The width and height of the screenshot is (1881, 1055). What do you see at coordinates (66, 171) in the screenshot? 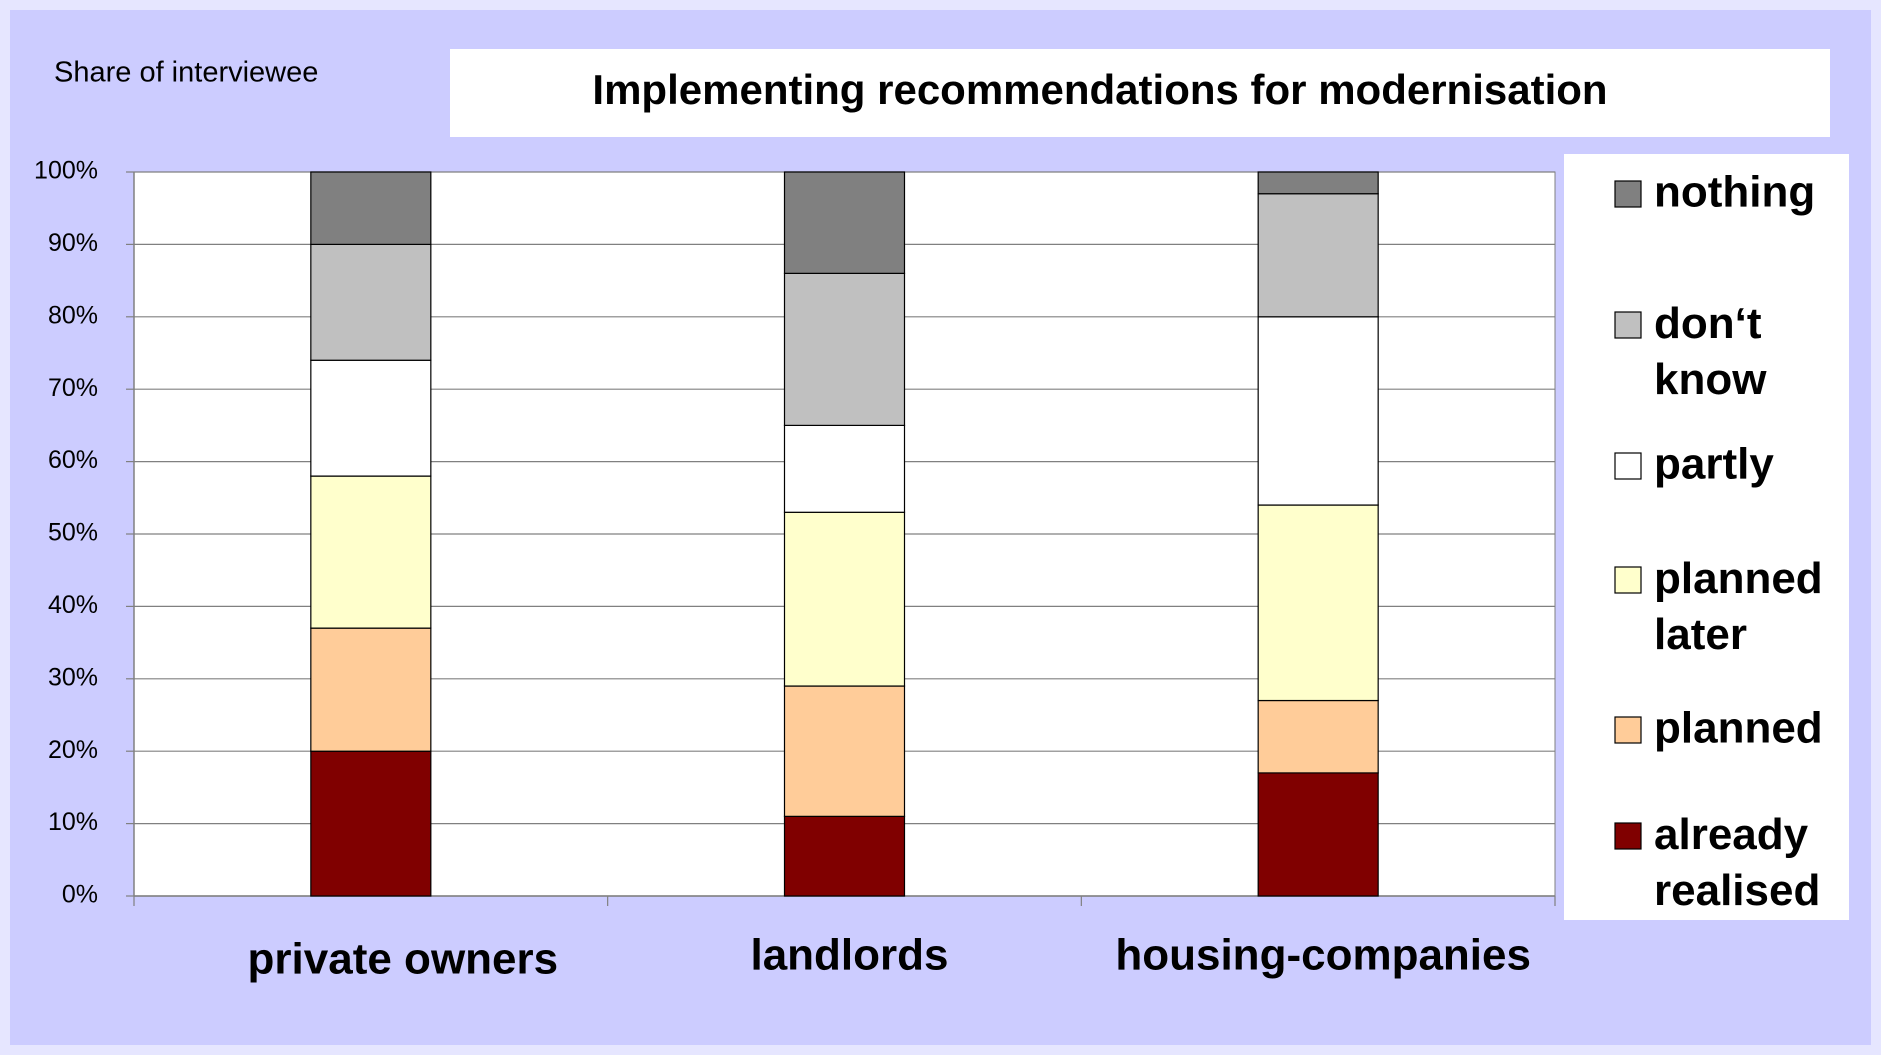
I see `y-tick-label: 100%` at bounding box center [66, 171].